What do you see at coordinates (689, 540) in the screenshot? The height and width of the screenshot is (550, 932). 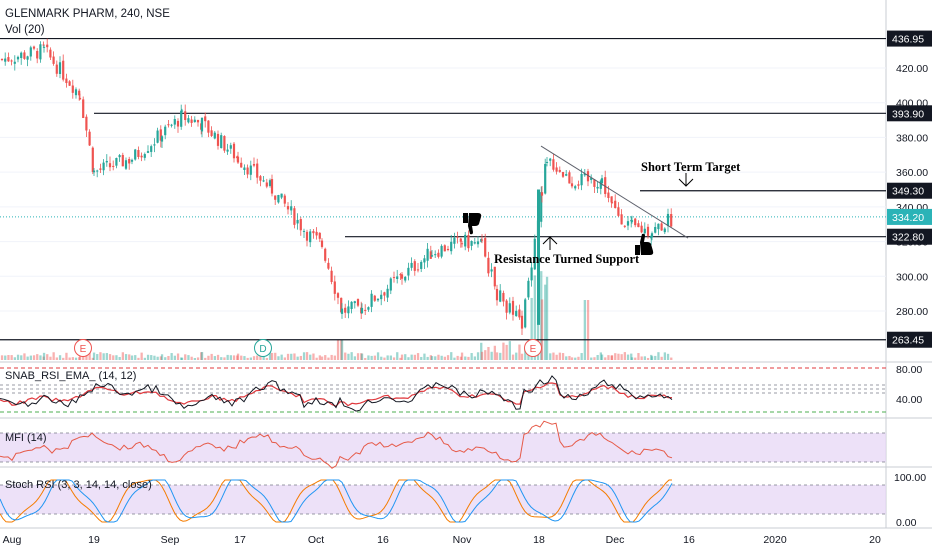 I see `time-axis-label: 16` at bounding box center [689, 540].